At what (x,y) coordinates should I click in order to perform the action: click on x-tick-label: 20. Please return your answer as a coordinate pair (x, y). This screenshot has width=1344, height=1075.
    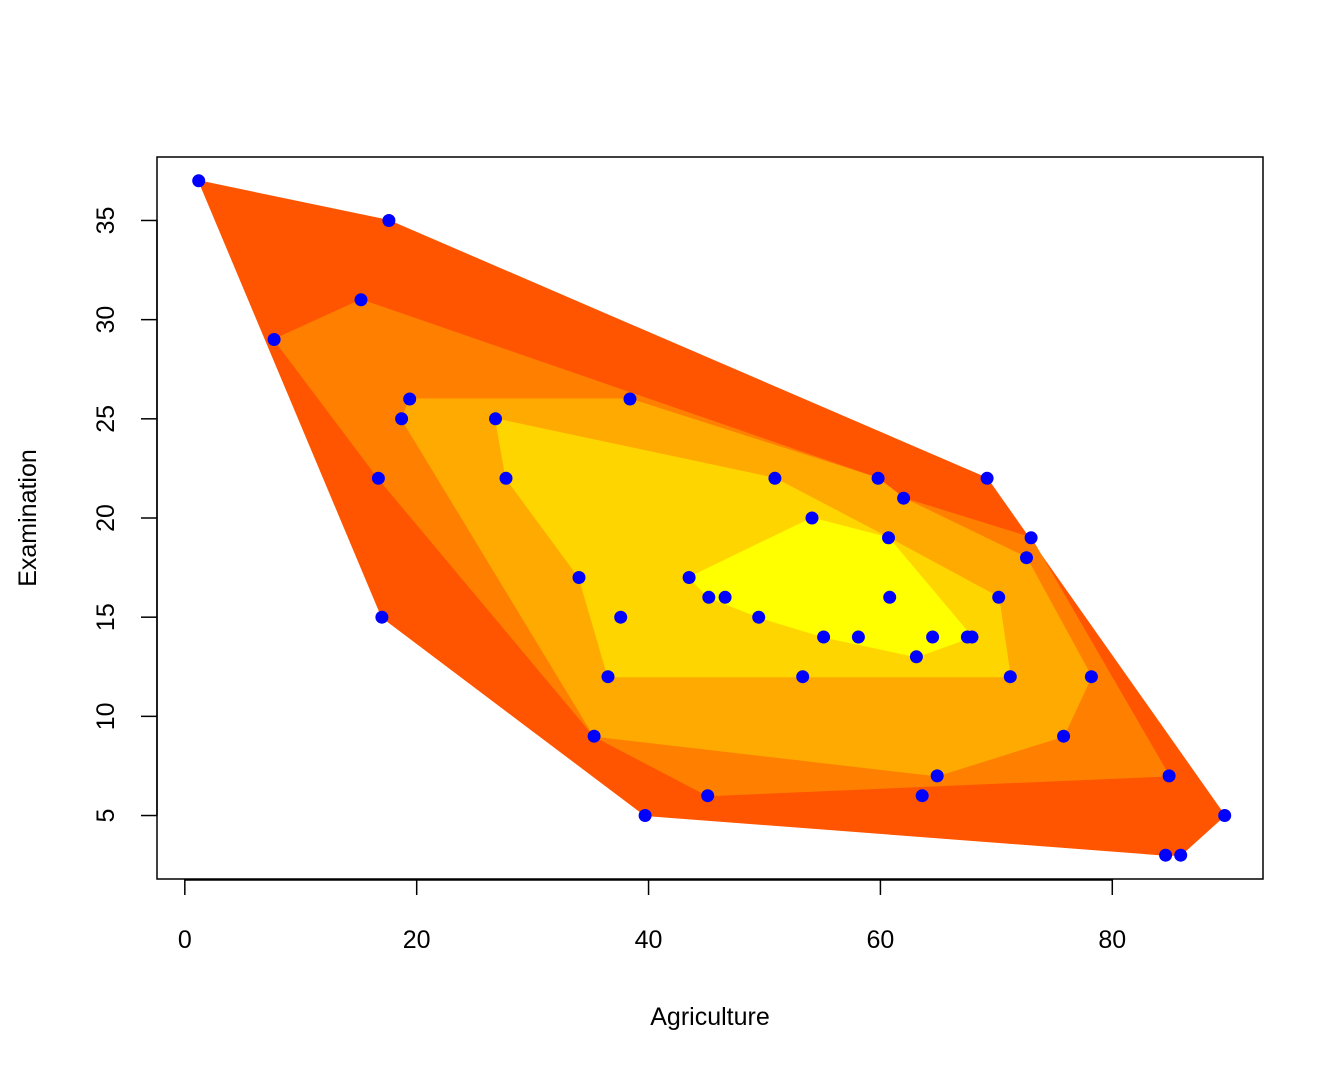
    Looking at the image, I should click on (417, 940).